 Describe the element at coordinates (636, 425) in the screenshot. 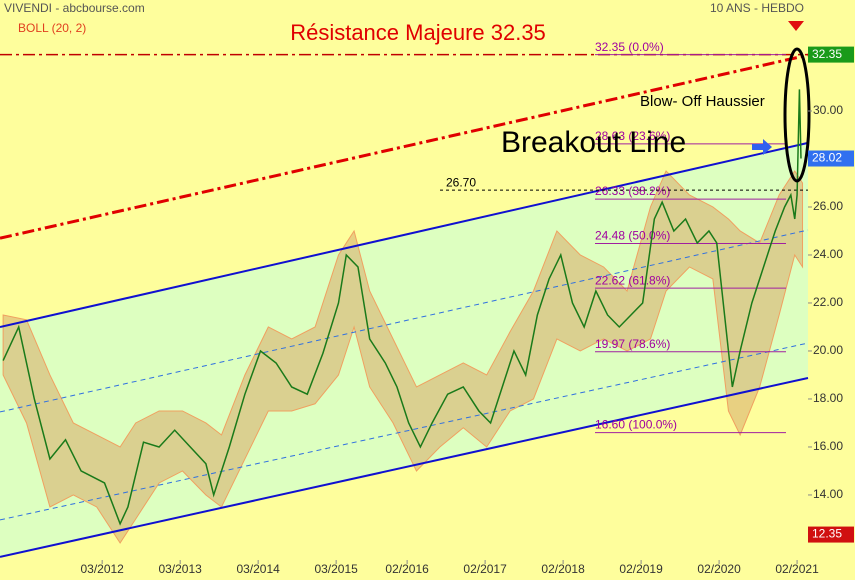

I see `fib-label: 16.60 (100.0%)` at that location.